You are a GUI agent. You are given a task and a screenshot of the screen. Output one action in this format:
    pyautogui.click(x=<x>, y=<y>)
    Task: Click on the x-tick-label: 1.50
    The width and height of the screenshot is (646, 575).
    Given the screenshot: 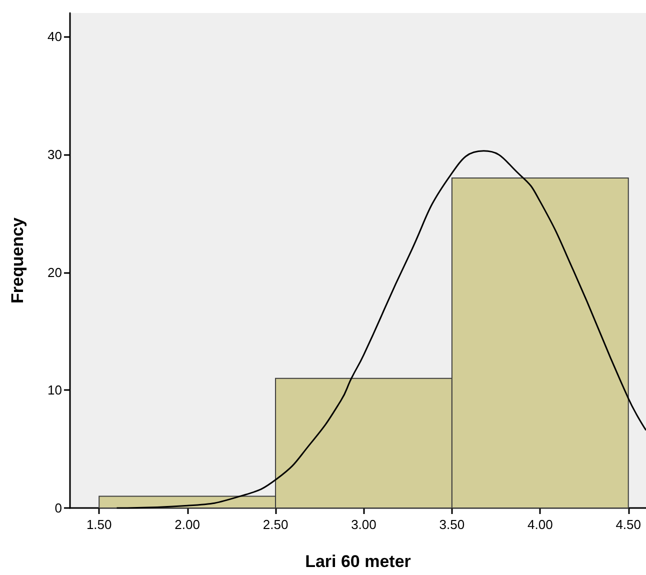 What is the action you would take?
    pyautogui.click(x=99, y=524)
    